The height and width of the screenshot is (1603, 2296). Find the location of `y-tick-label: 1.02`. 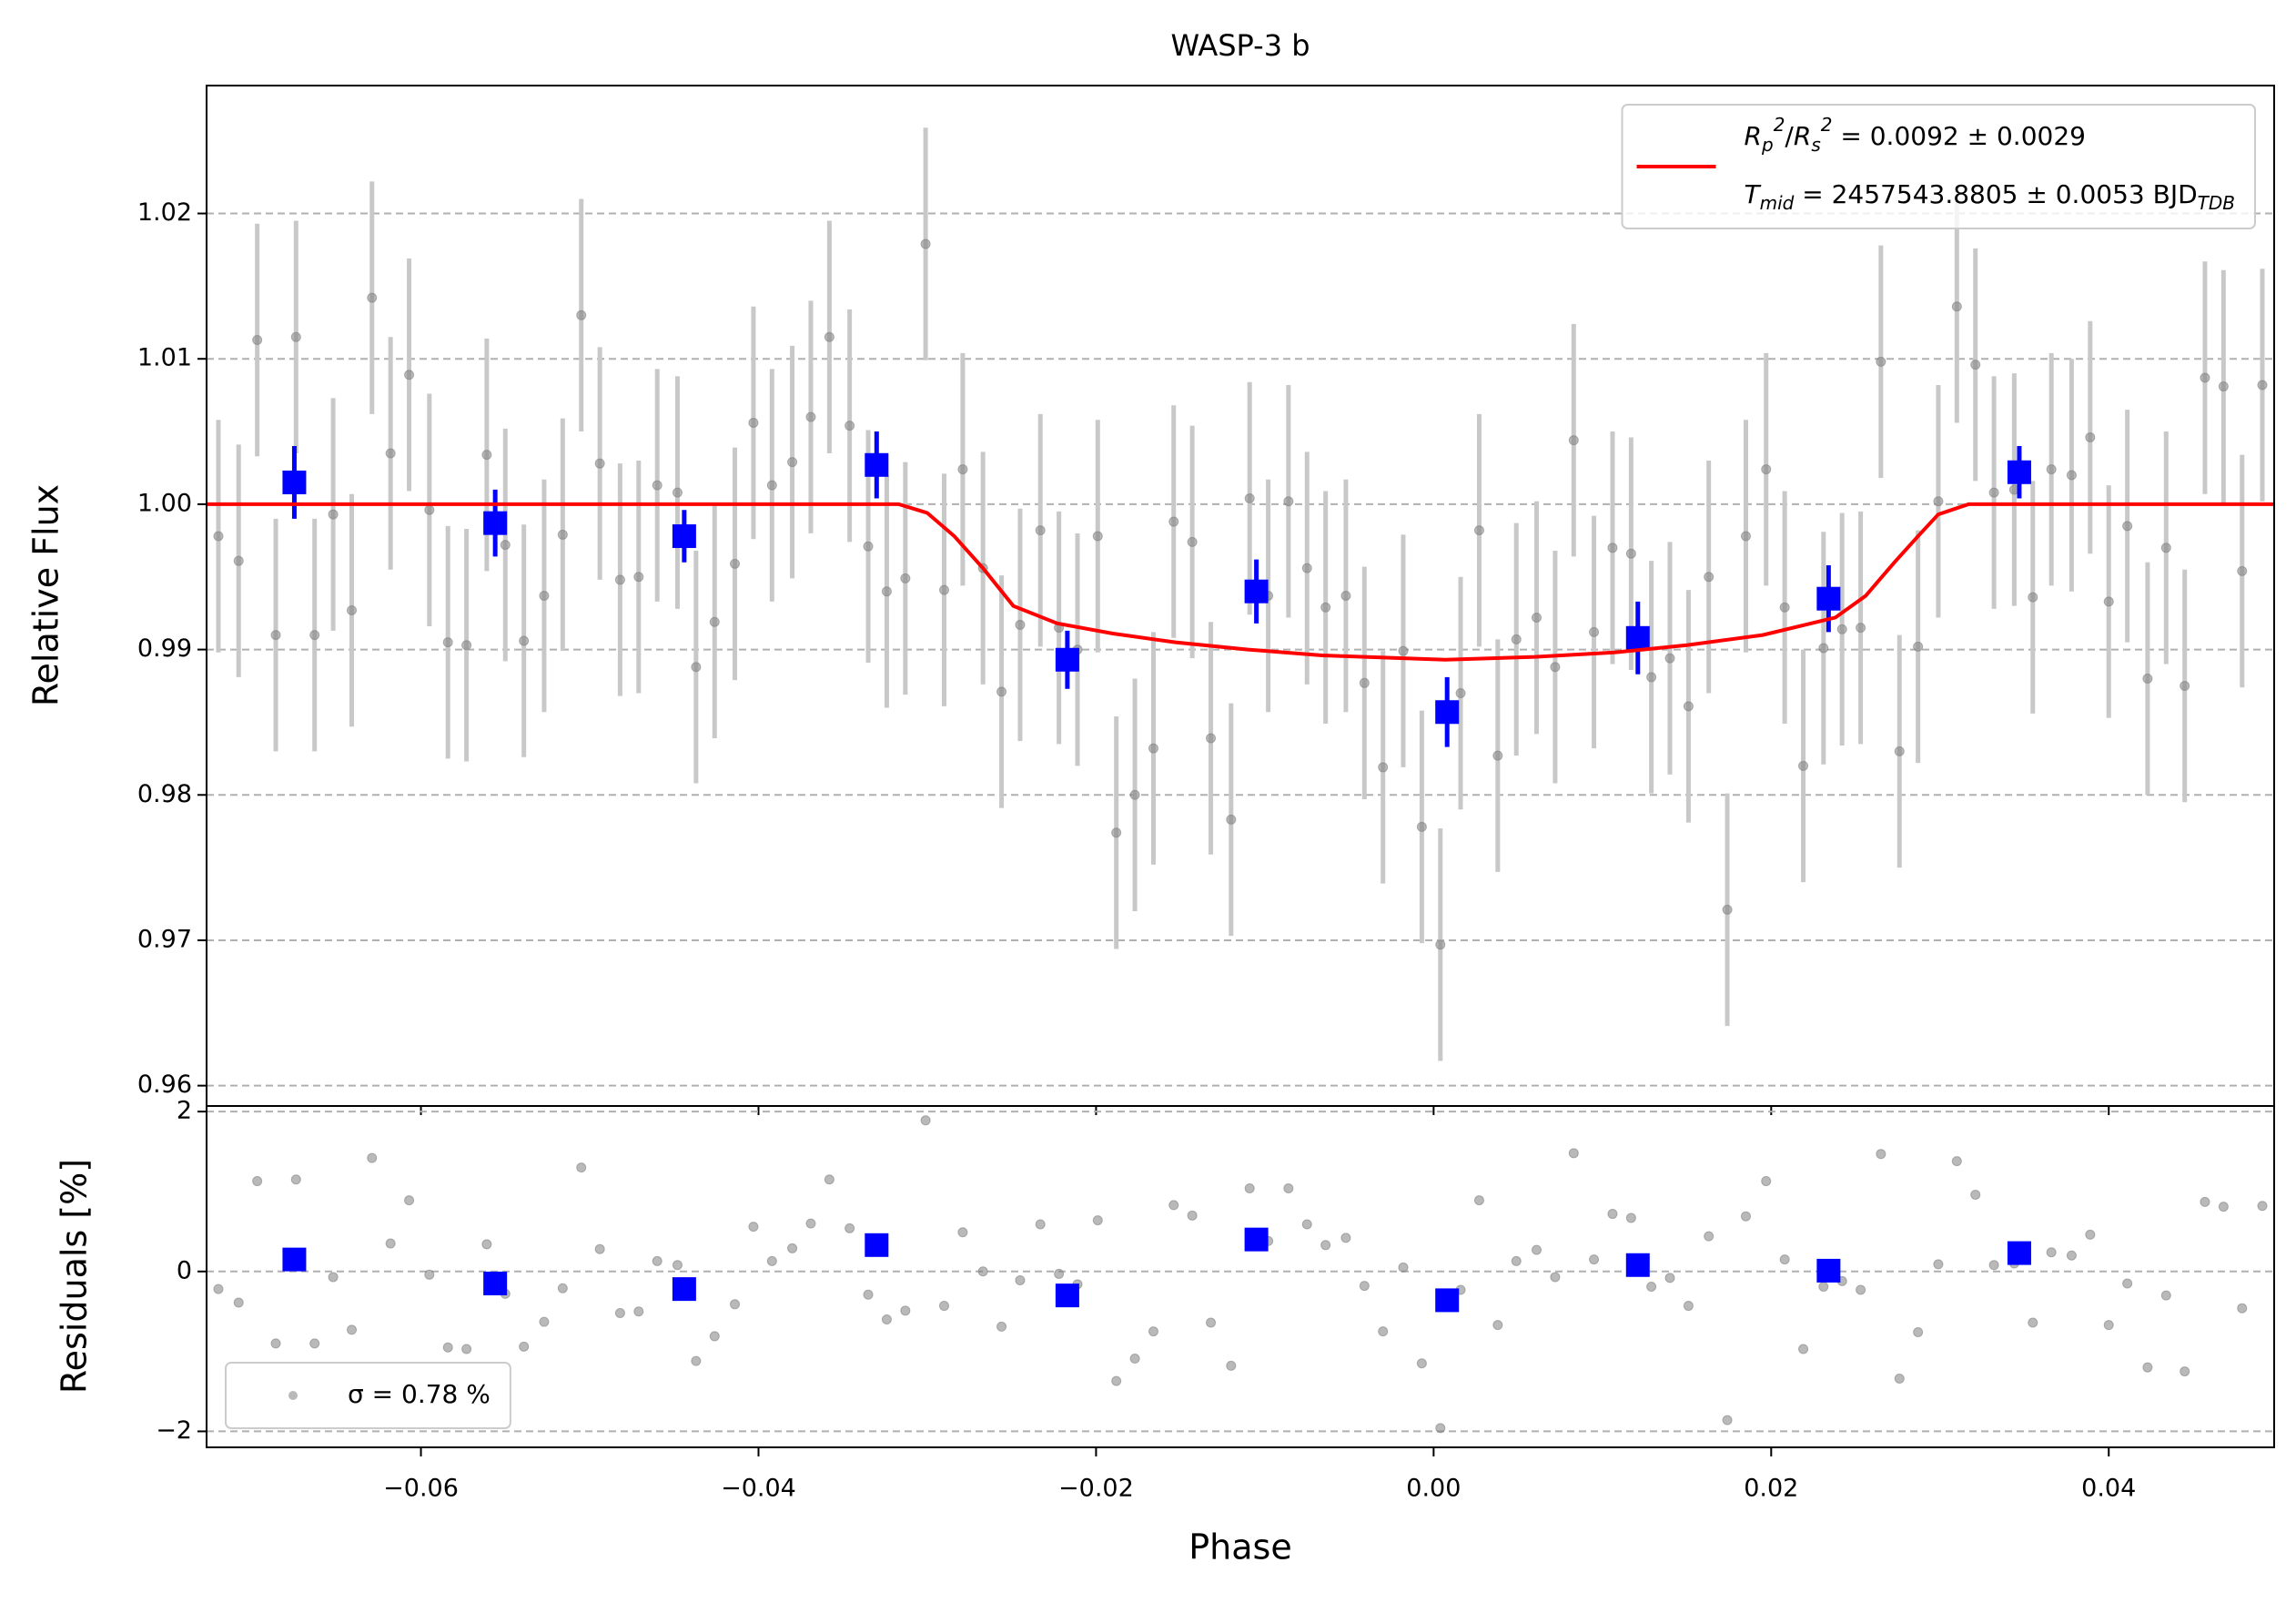

y-tick-label: 1.02 is located at coordinates (164, 212).